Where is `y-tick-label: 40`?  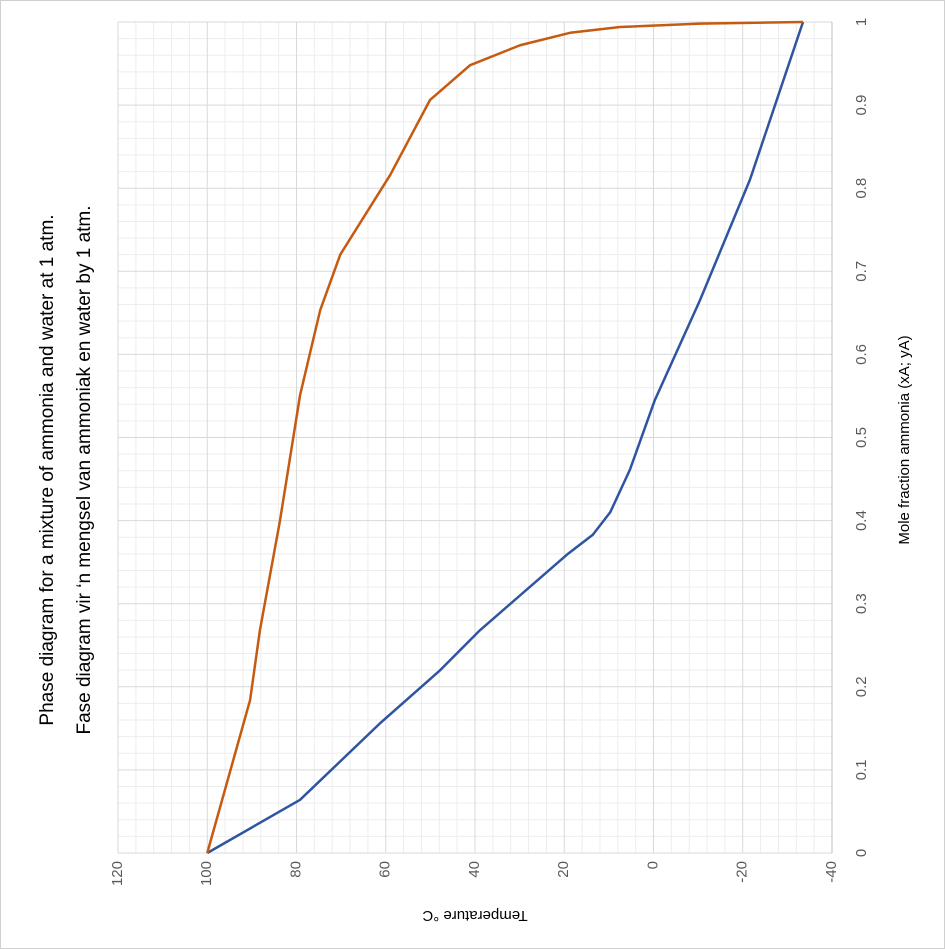 y-tick-label: 40 is located at coordinates (474, 869).